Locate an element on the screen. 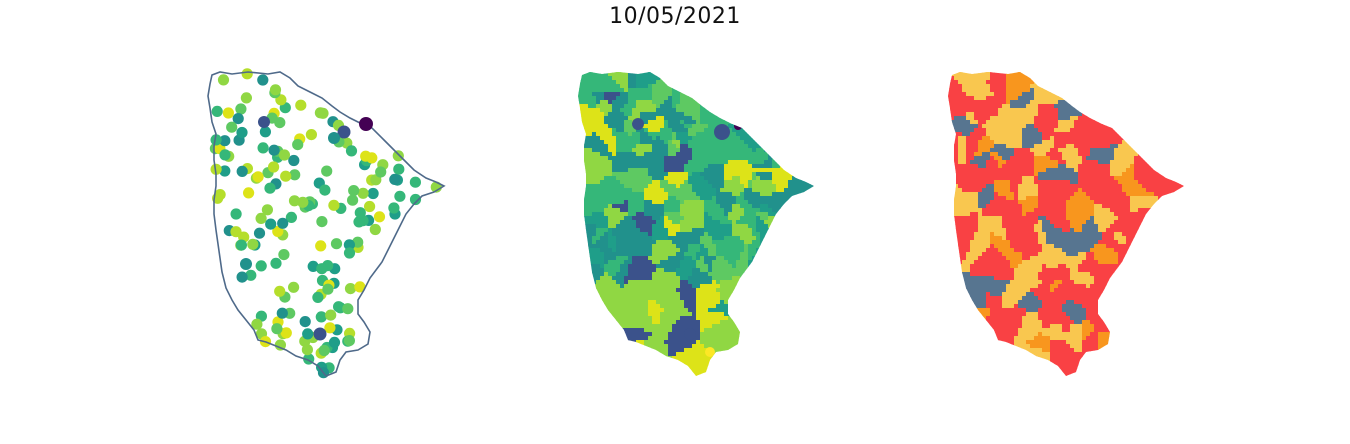 This screenshot has width=1350, height=444. risk-map-panel is located at coordinates (1066, 224).